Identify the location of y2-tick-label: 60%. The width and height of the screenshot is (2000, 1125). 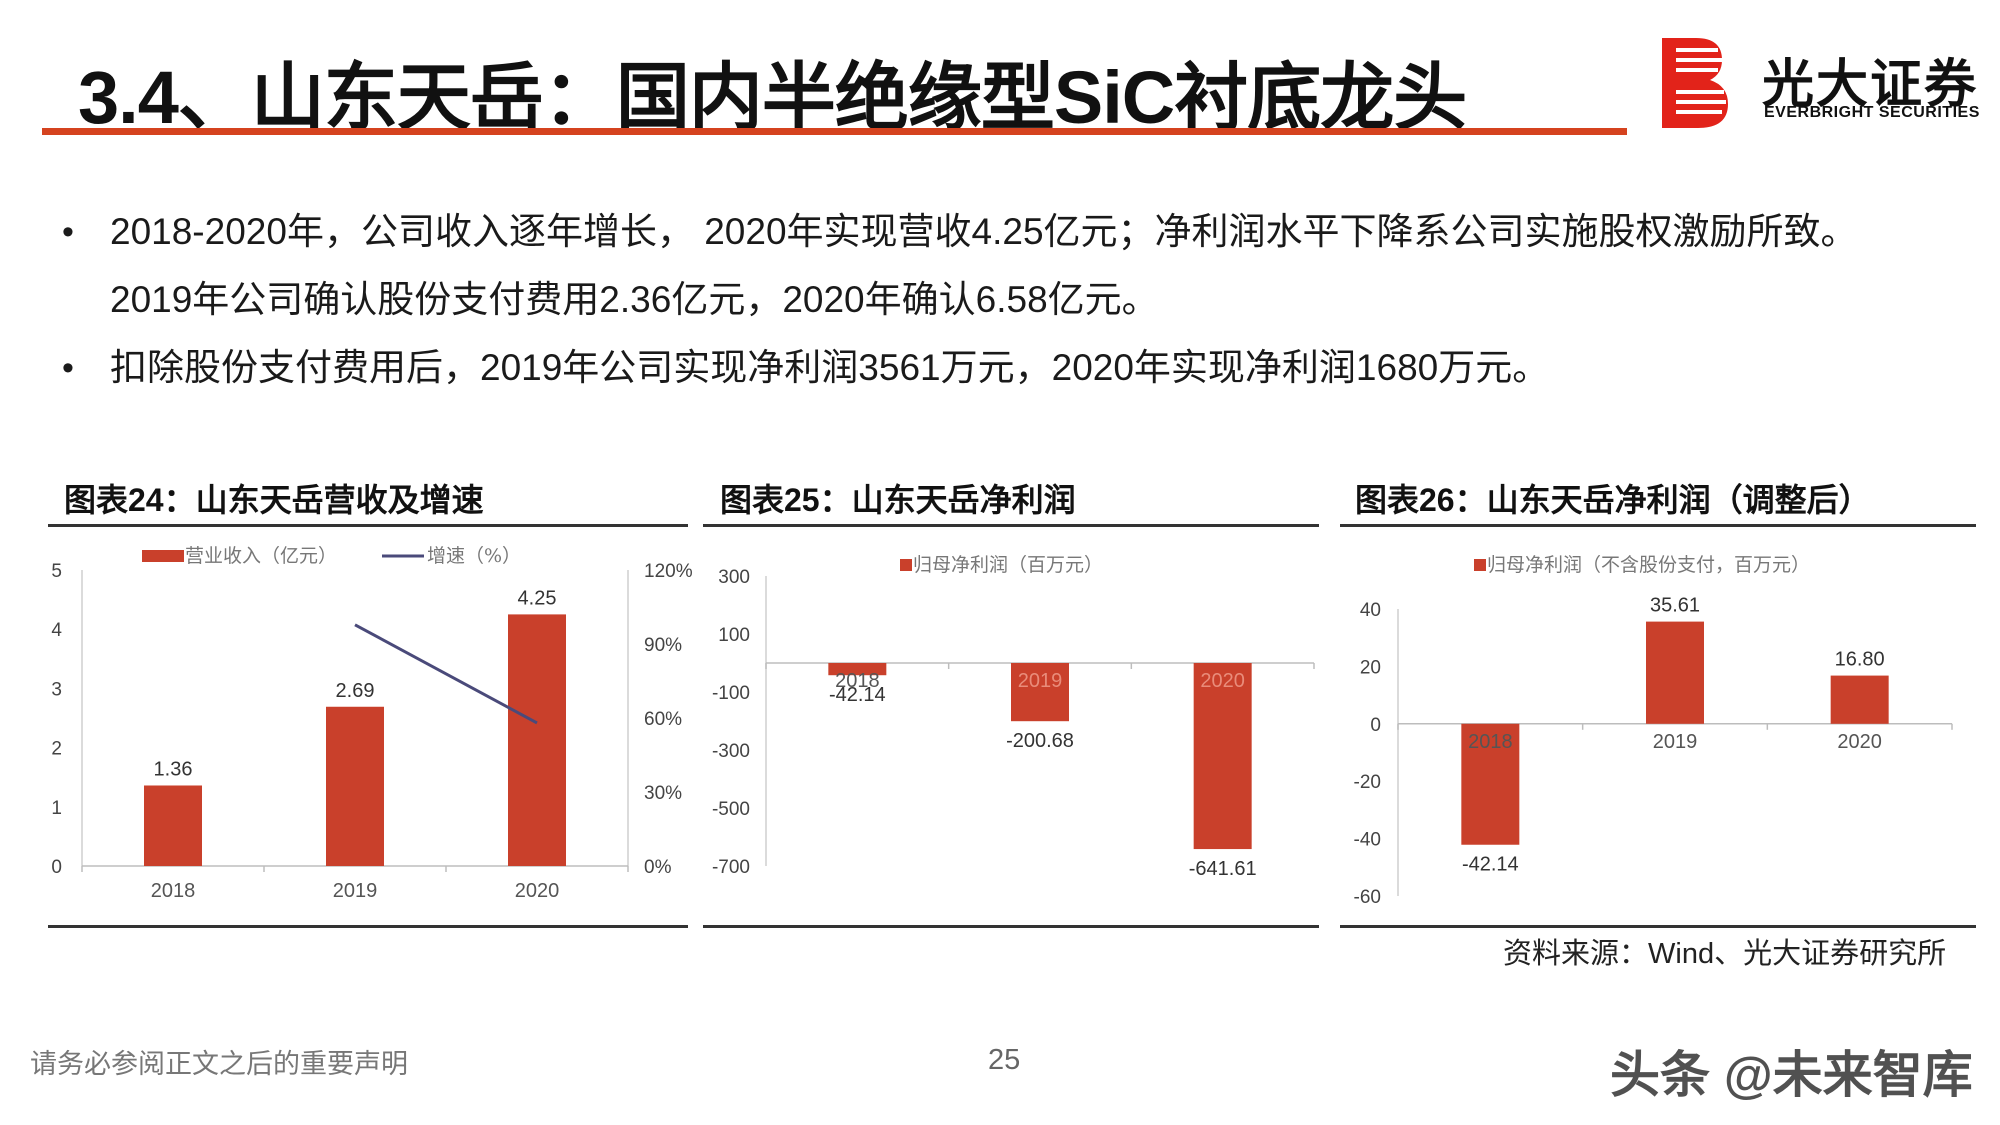
(663, 719).